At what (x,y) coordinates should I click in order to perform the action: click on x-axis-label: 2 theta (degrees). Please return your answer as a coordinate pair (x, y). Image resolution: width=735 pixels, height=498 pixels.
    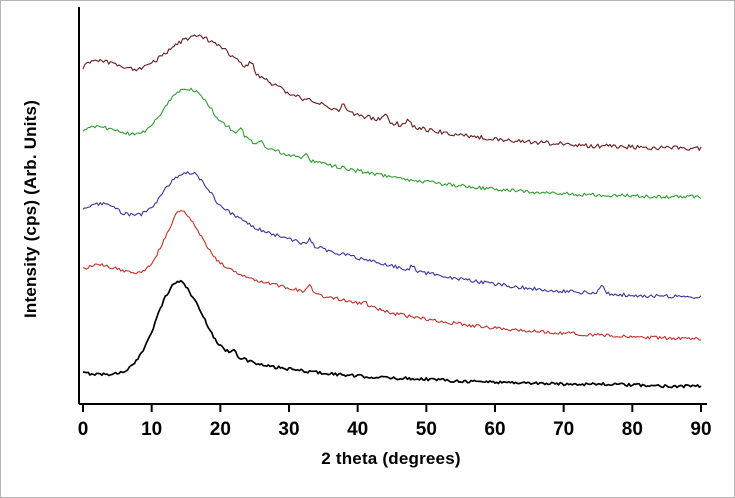
    Looking at the image, I should click on (391, 458).